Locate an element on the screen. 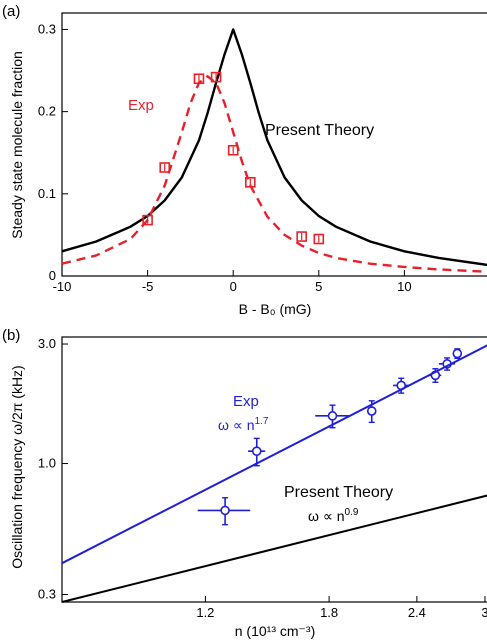  y-tick-label: 0.1 is located at coordinates (47, 193).